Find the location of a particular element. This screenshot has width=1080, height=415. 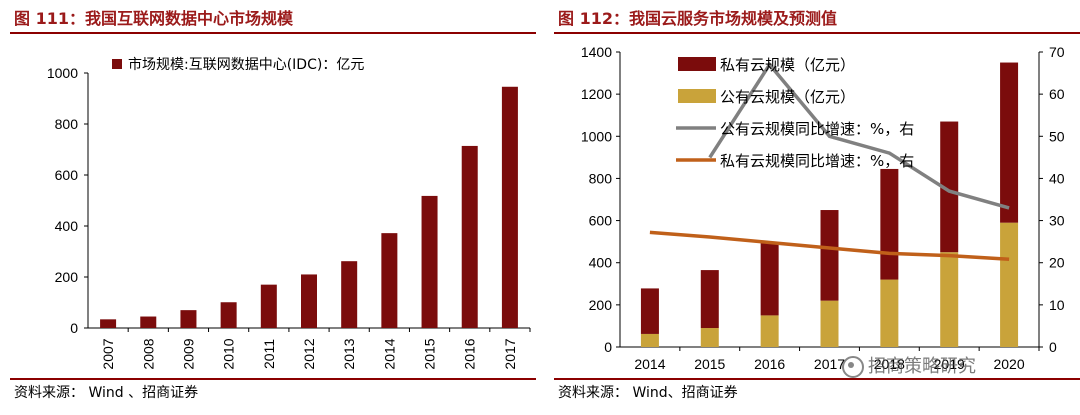

x-tick-label: 2020 is located at coordinates (1008, 364).